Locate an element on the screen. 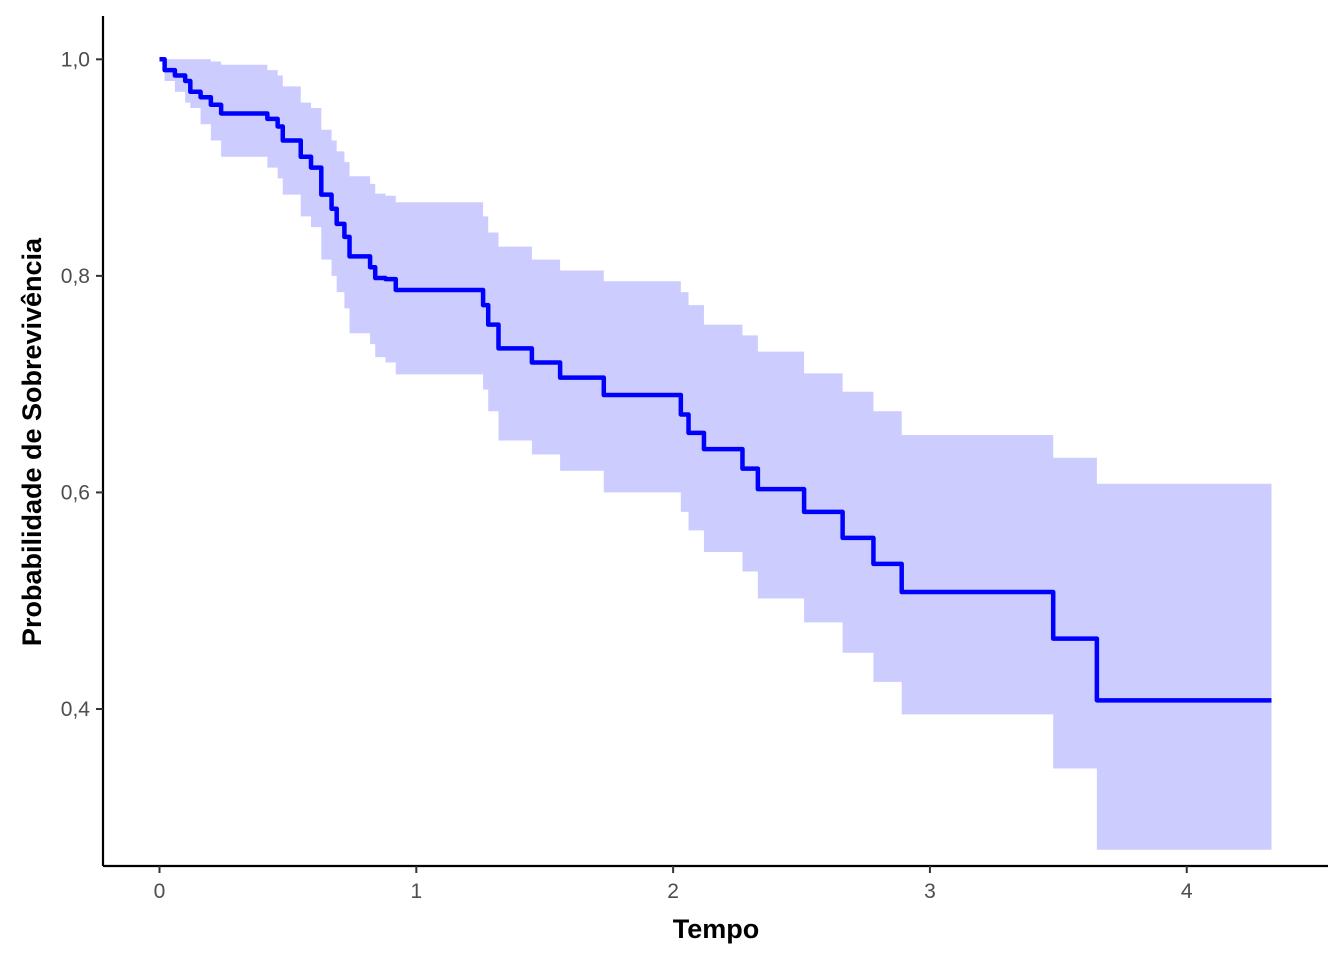  x-tick-label: 3 is located at coordinates (930, 891).